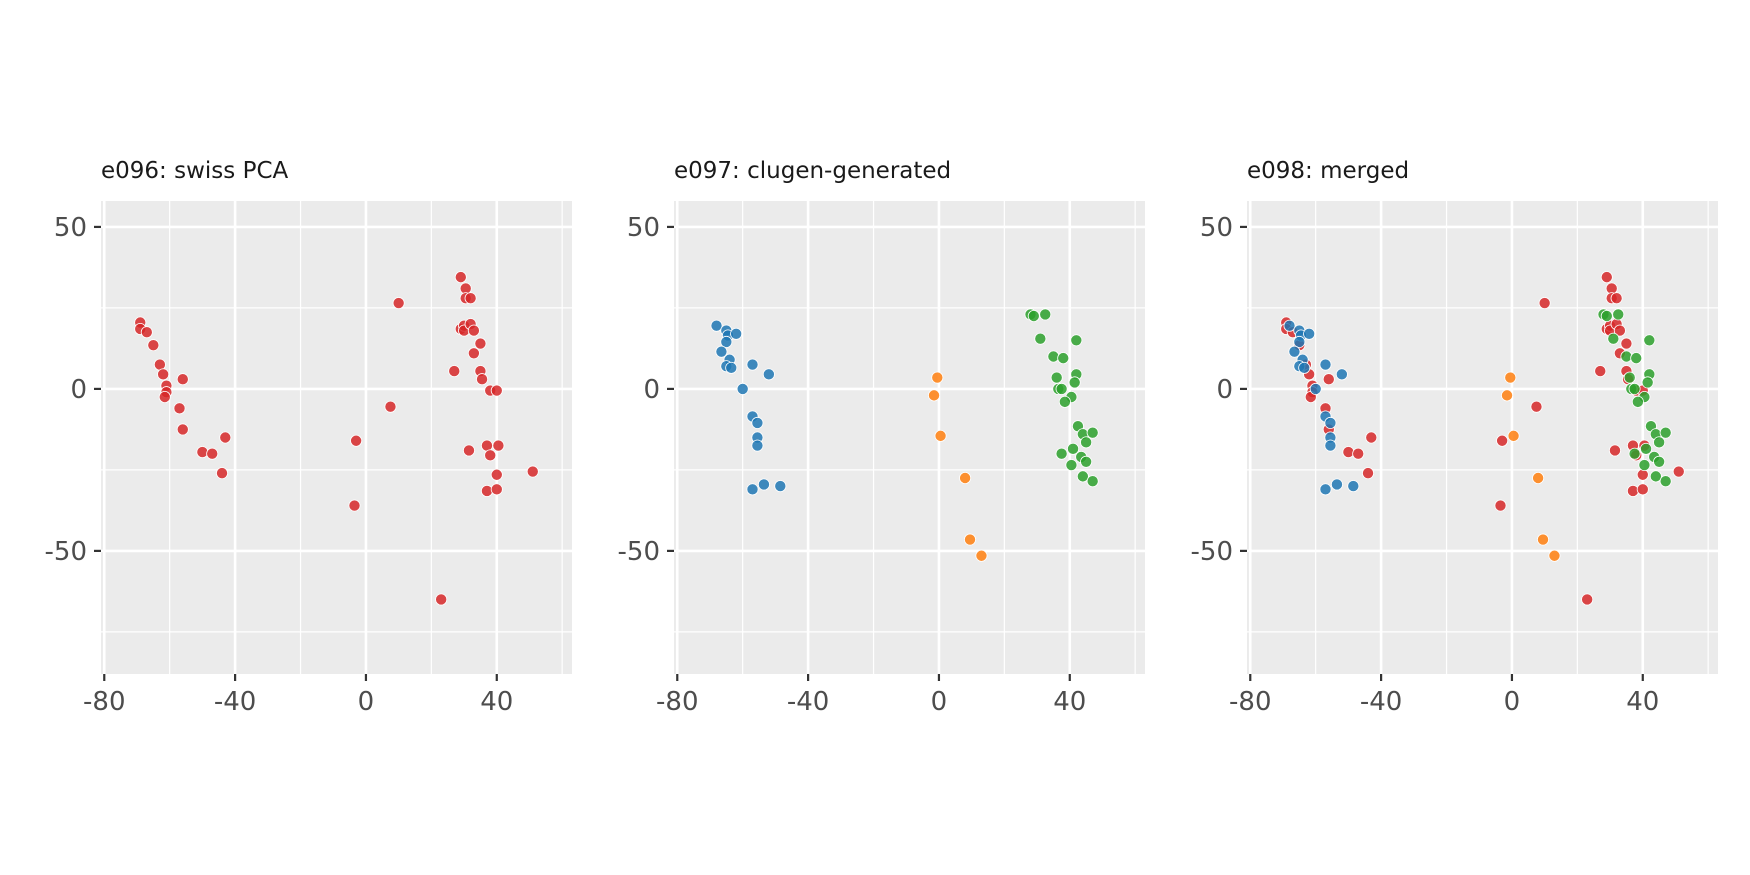 This screenshot has width=1750, height=875. I want to click on y-tick-label: 50, so click(1216, 228).